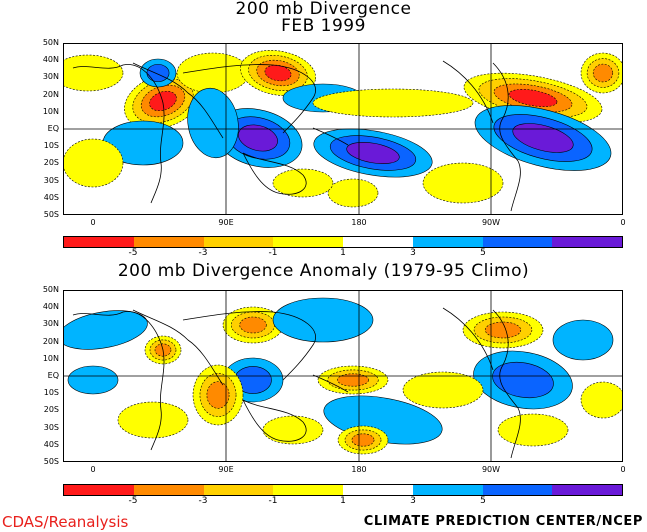 This screenshot has width=647, height=532. What do you see at coordinates (503, 521) in the screenshot?
I see `footer-credit: CLIMATE PREDICTION CENTER/NCEP` at bounding box center [503, 521].